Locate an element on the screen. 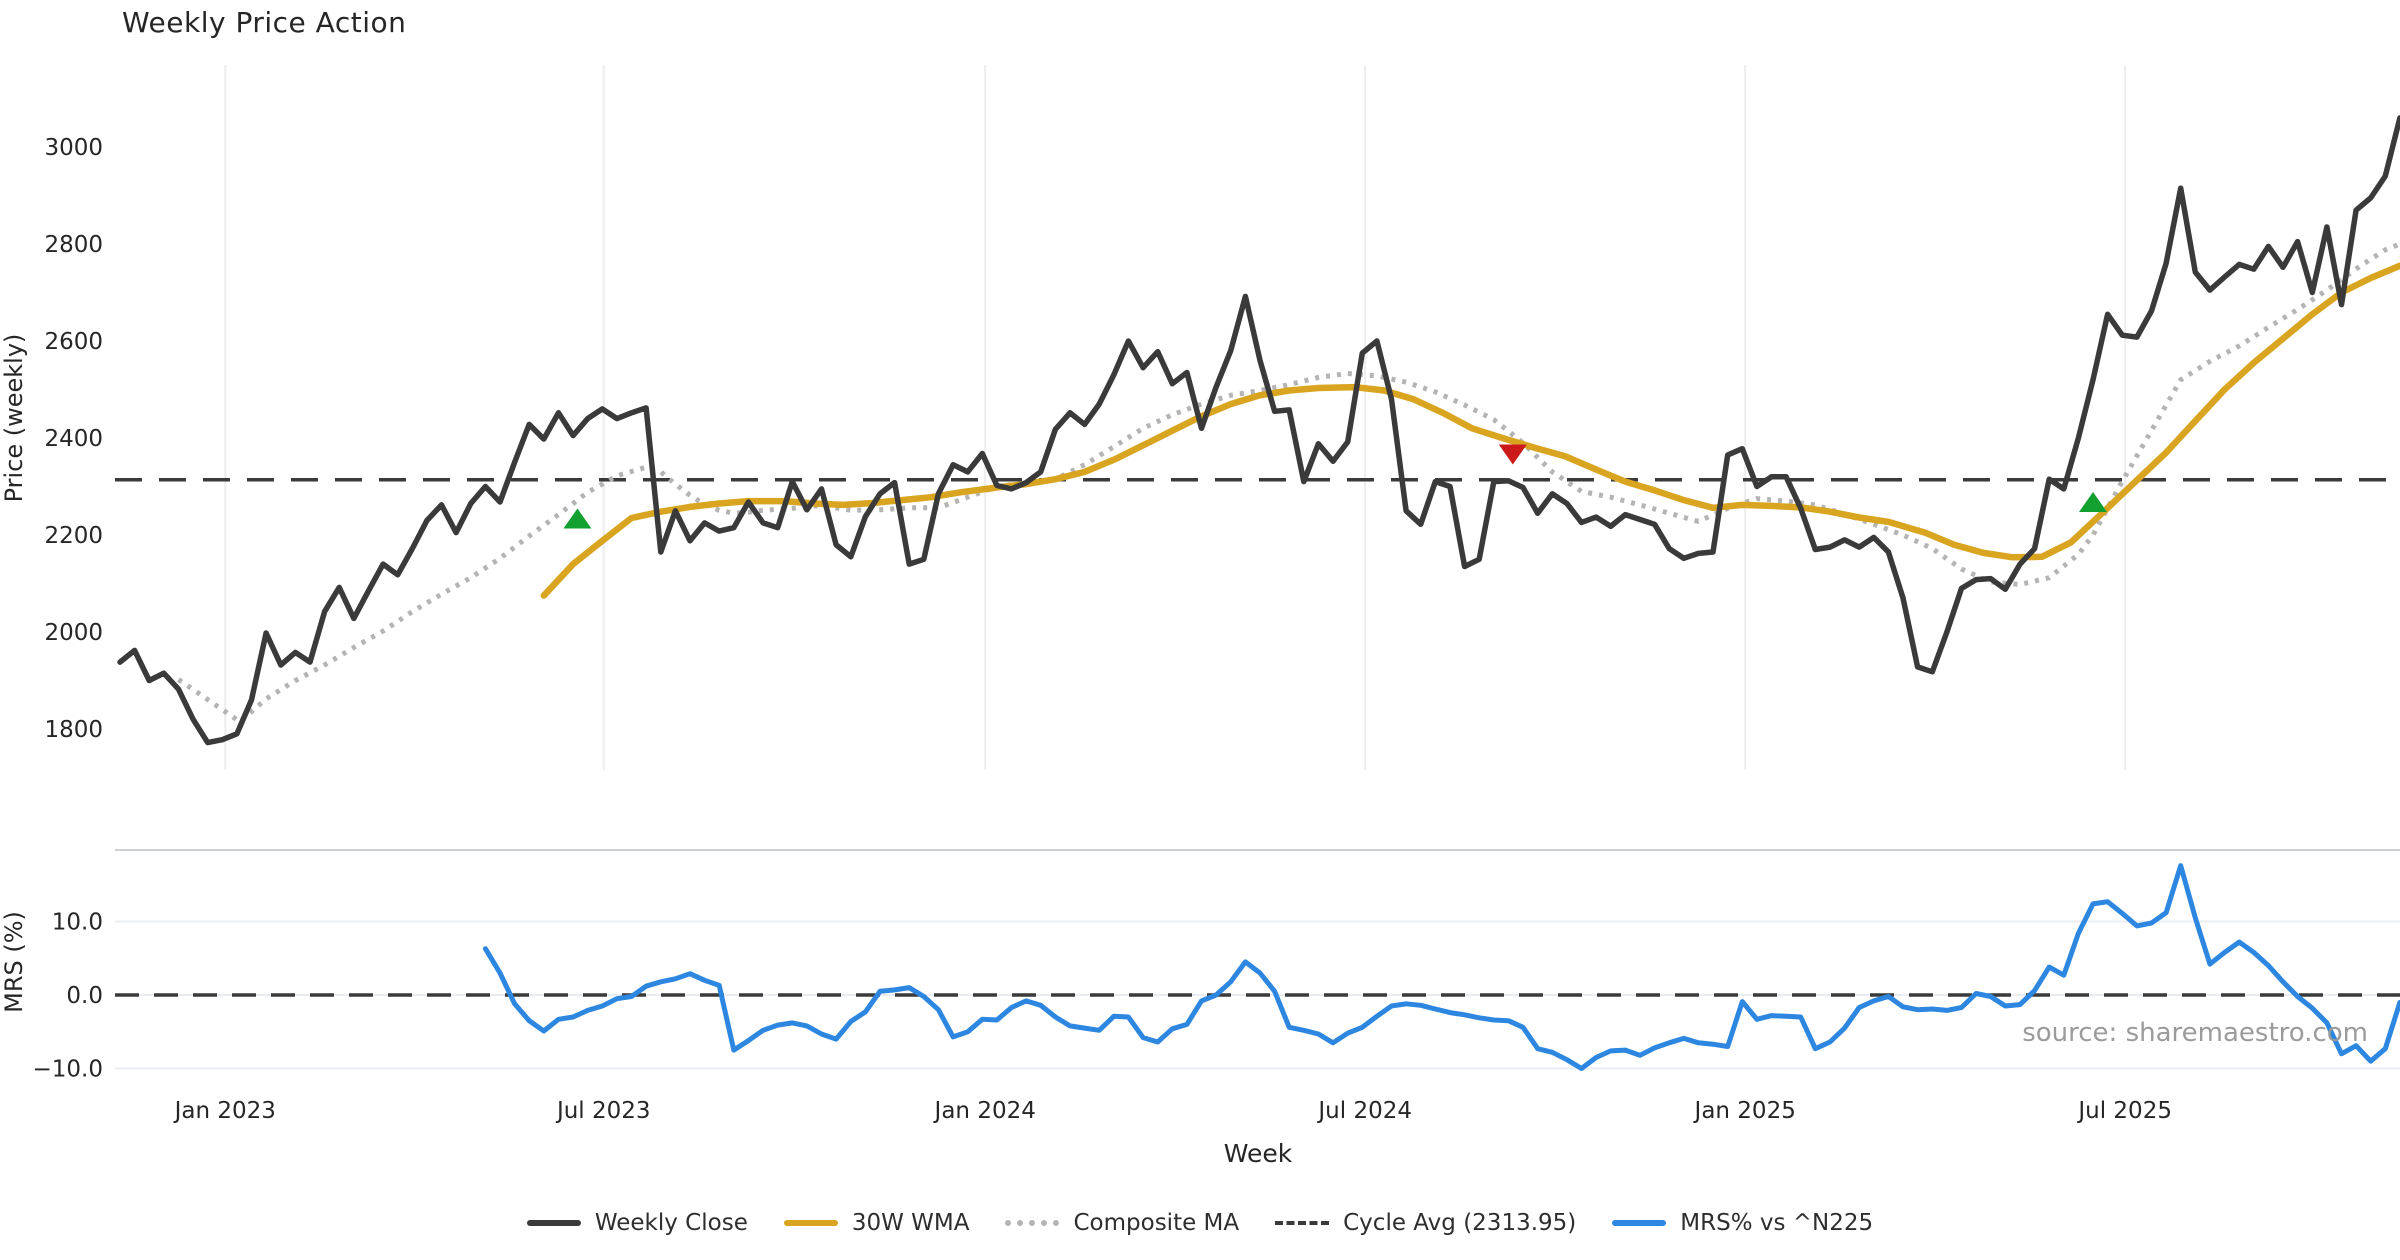 This screenshot has height=1260, width=2400. price-ytick-label: 2800 is located at coordinates (73, 245).